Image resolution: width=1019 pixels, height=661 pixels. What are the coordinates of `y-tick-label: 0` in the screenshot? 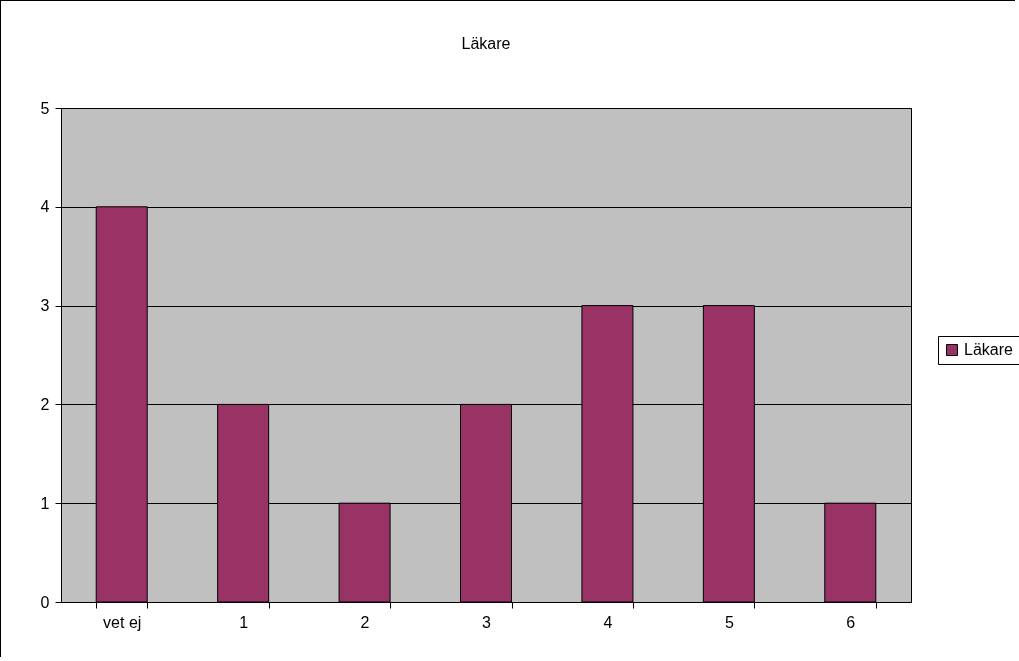 It's located at (45, 602).